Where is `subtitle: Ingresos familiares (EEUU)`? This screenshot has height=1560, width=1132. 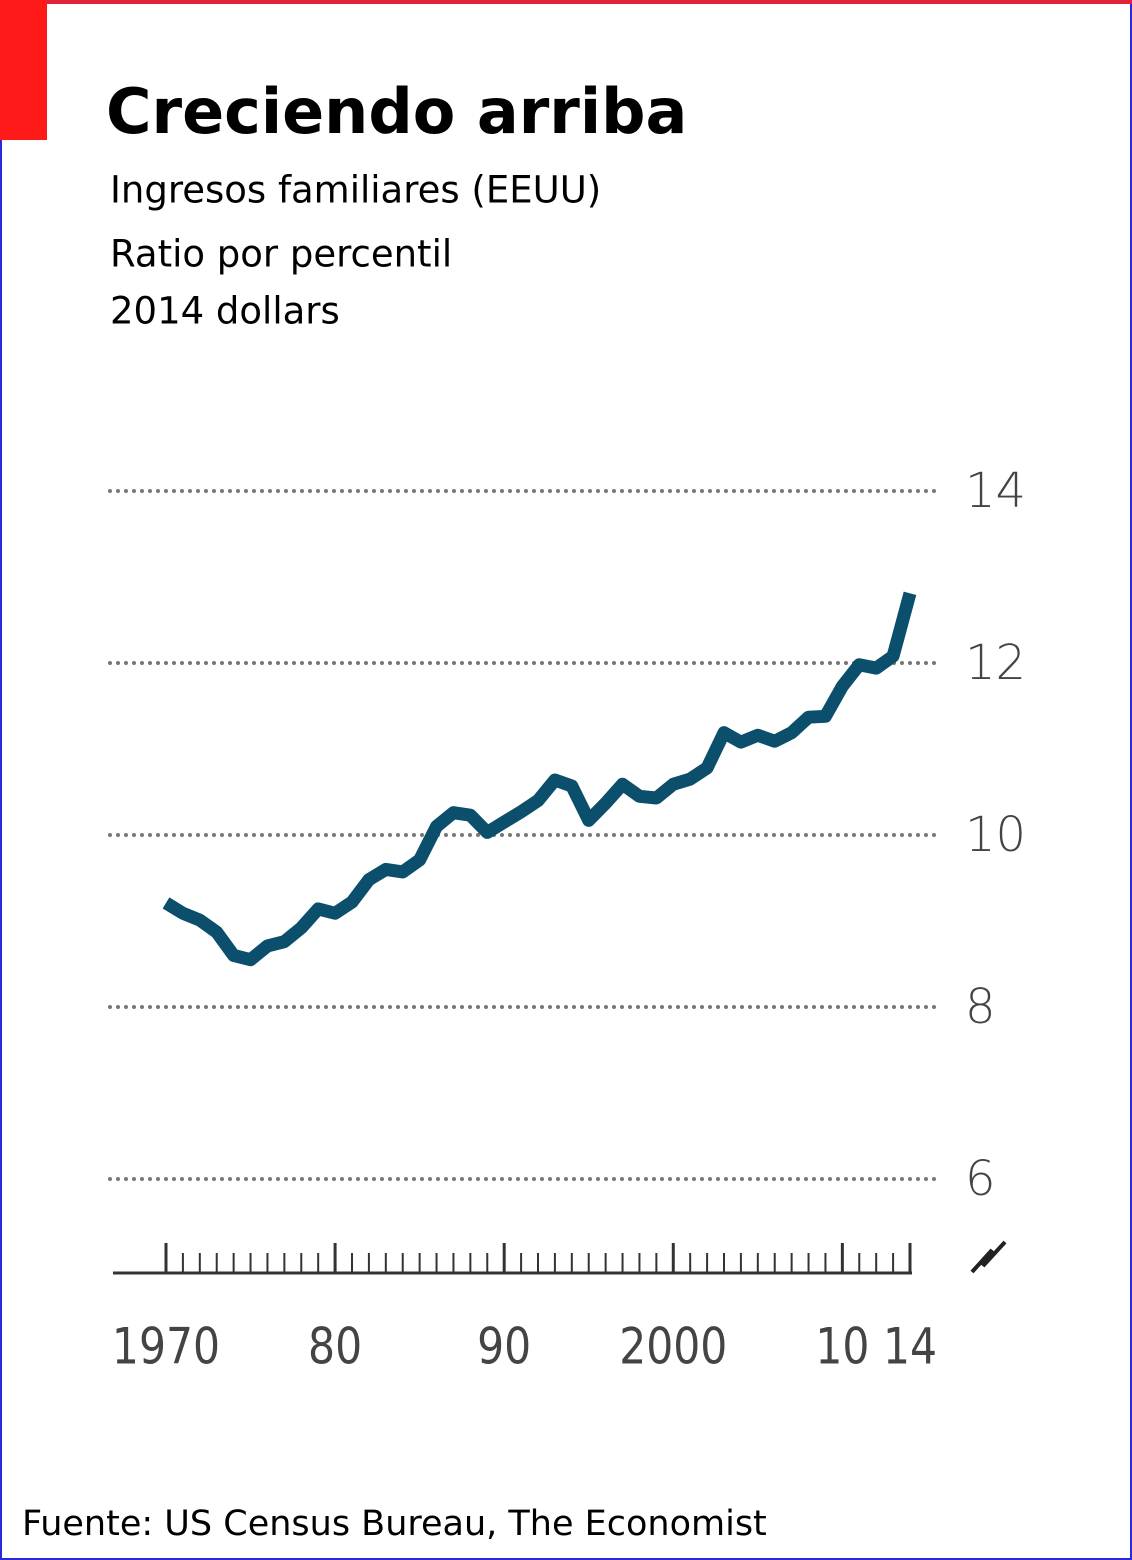
subtitle: Ingresos familiares (EEUU) is located at coordinates (355, 190).